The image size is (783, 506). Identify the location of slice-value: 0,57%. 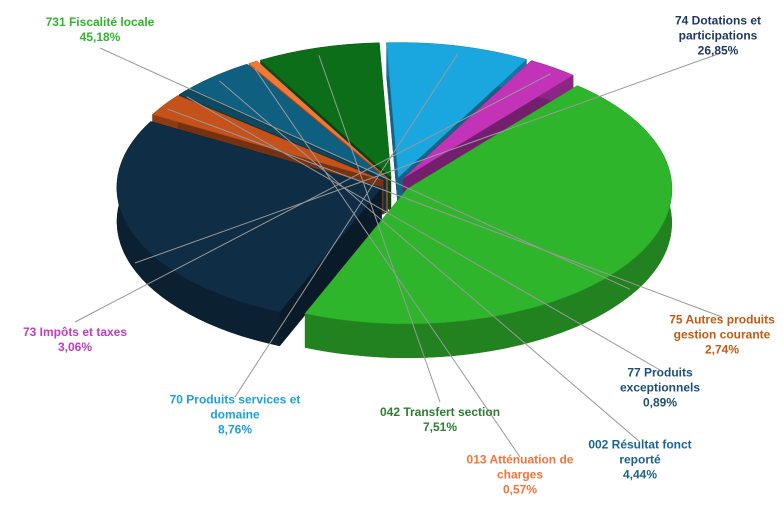
(520, 489).